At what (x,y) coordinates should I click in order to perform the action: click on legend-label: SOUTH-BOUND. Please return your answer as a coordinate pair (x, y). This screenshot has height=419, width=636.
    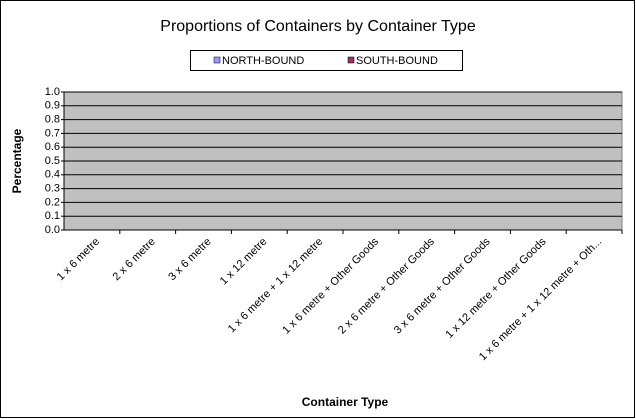
    Looking at the image, I should click on (397, 61).